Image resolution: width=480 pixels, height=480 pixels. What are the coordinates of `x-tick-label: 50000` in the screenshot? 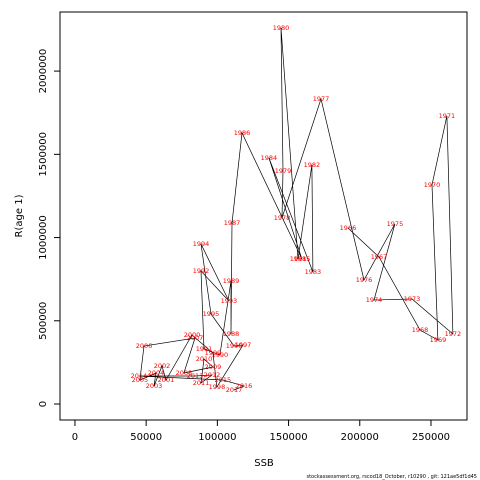 It's located at (146, 437).